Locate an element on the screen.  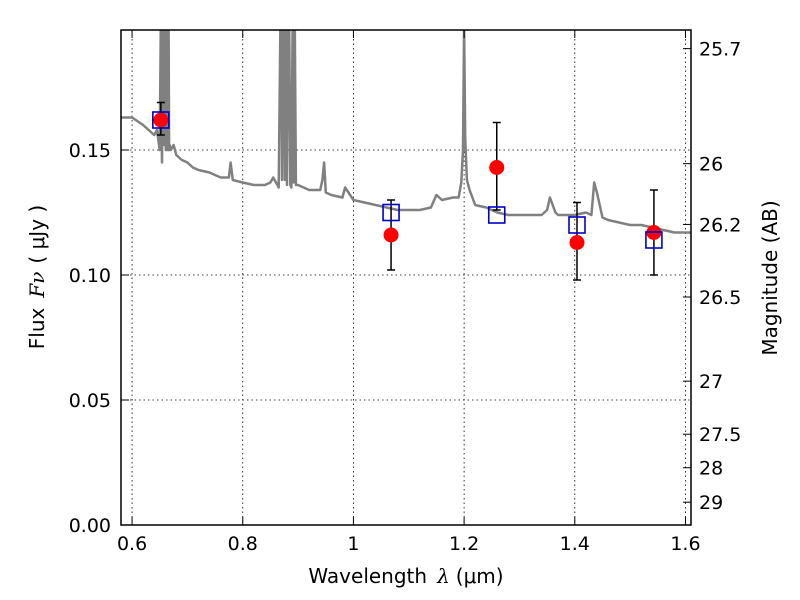
x-tick-label: 1 is located at coordinates (353, 544).